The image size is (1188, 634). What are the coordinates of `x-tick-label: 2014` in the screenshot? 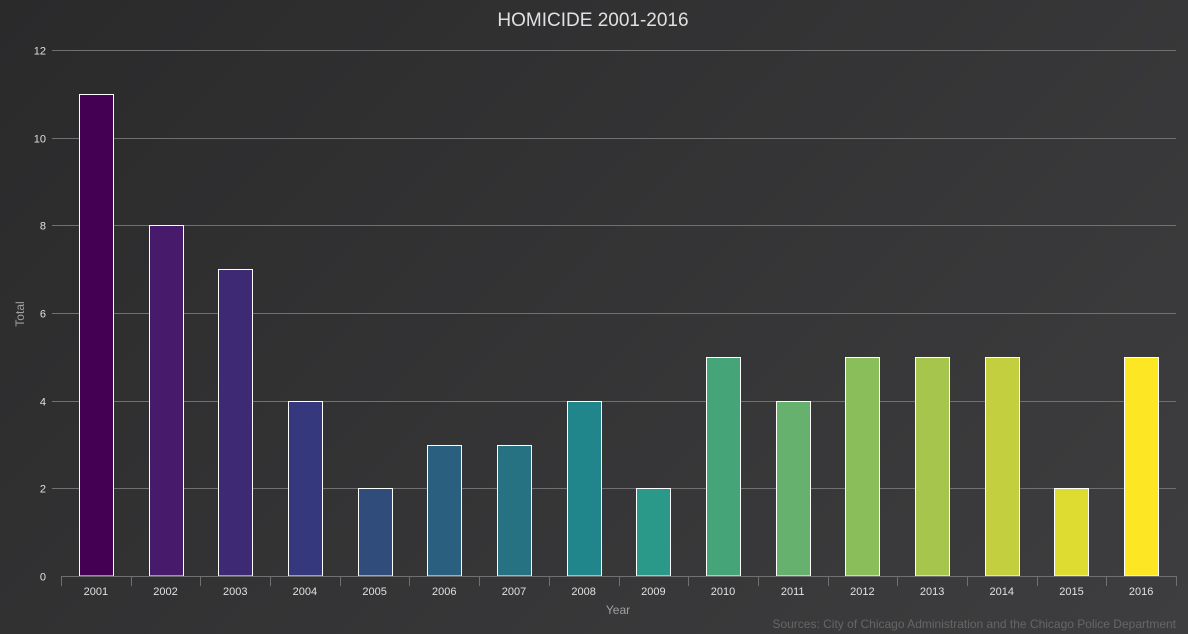 It's located at (1002, 592).